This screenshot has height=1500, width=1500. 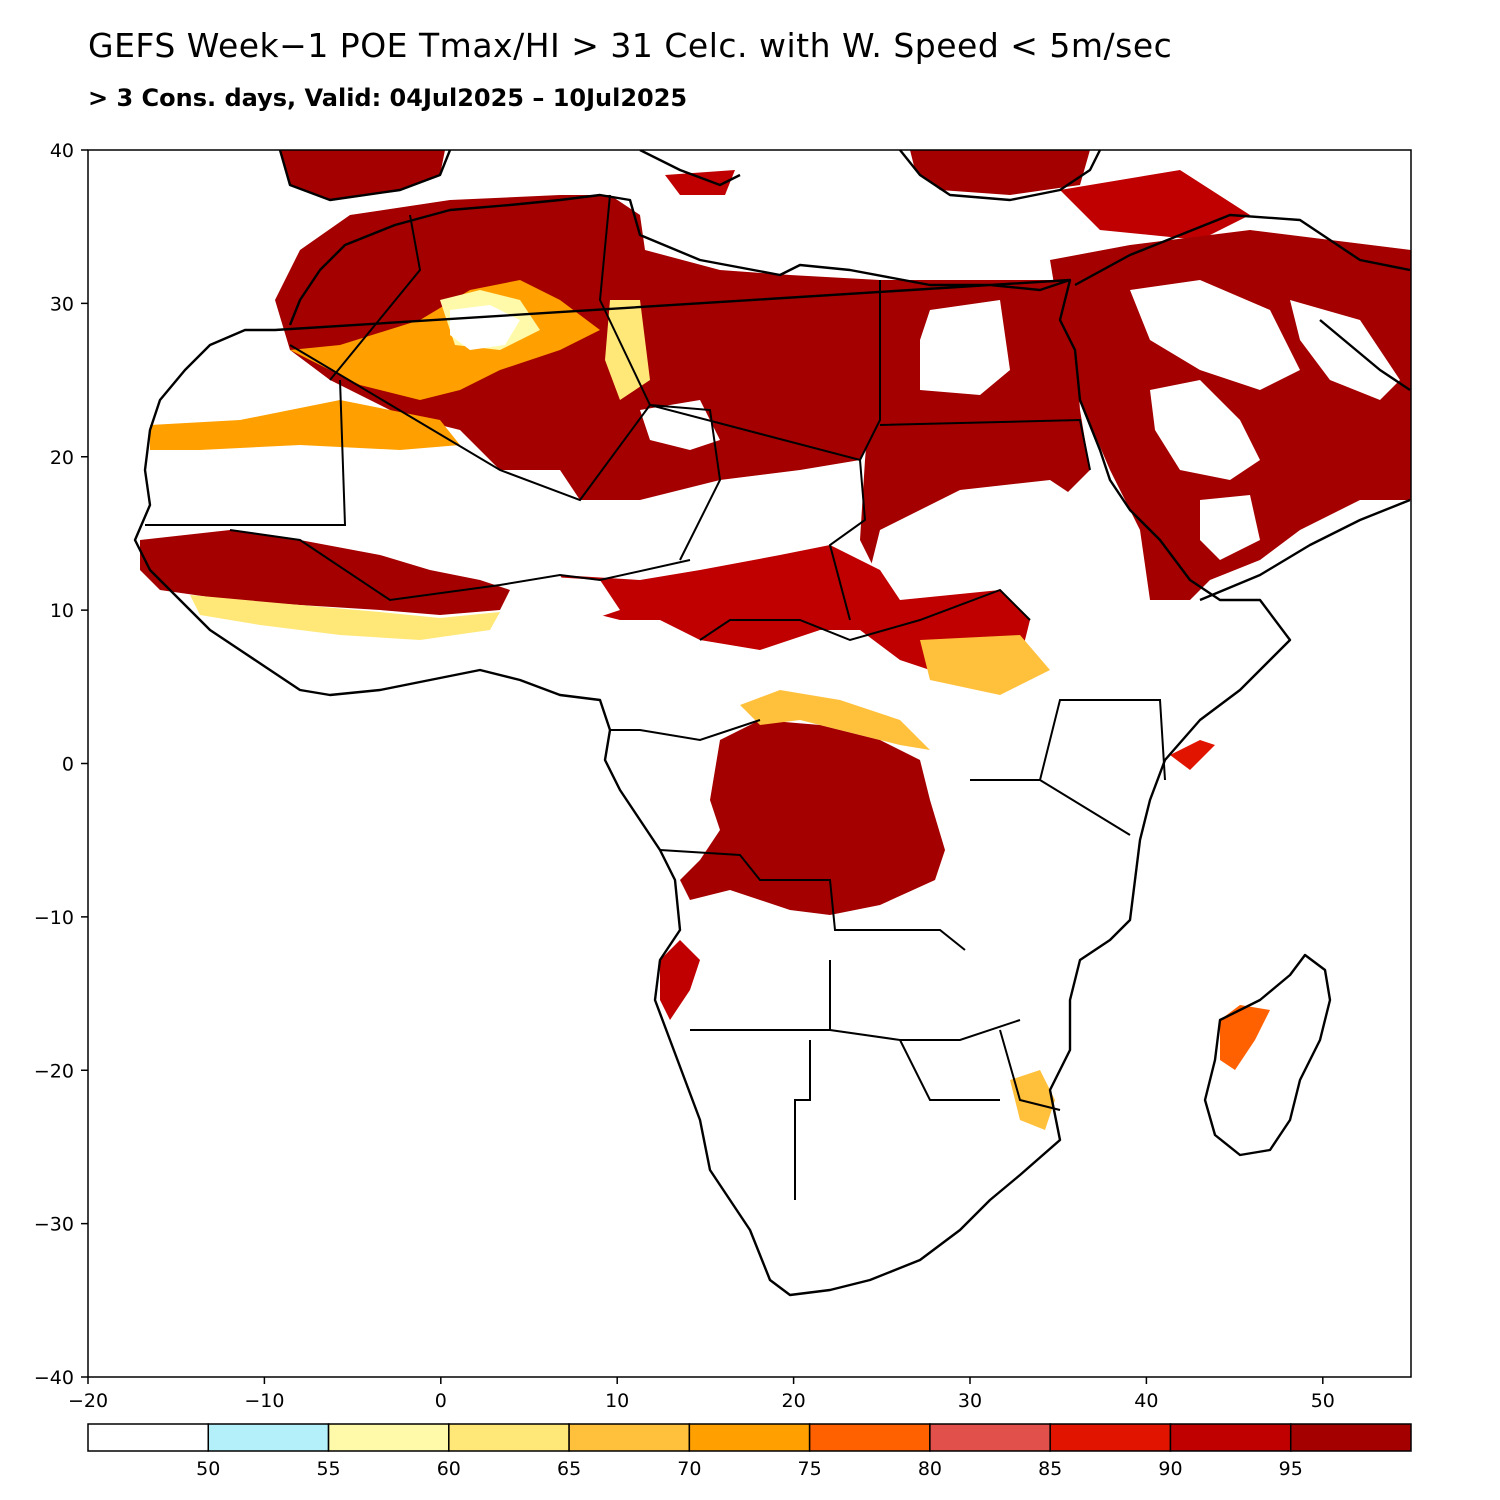 I want to click on shade-yemen-gap, so click(x=1230, y=527).